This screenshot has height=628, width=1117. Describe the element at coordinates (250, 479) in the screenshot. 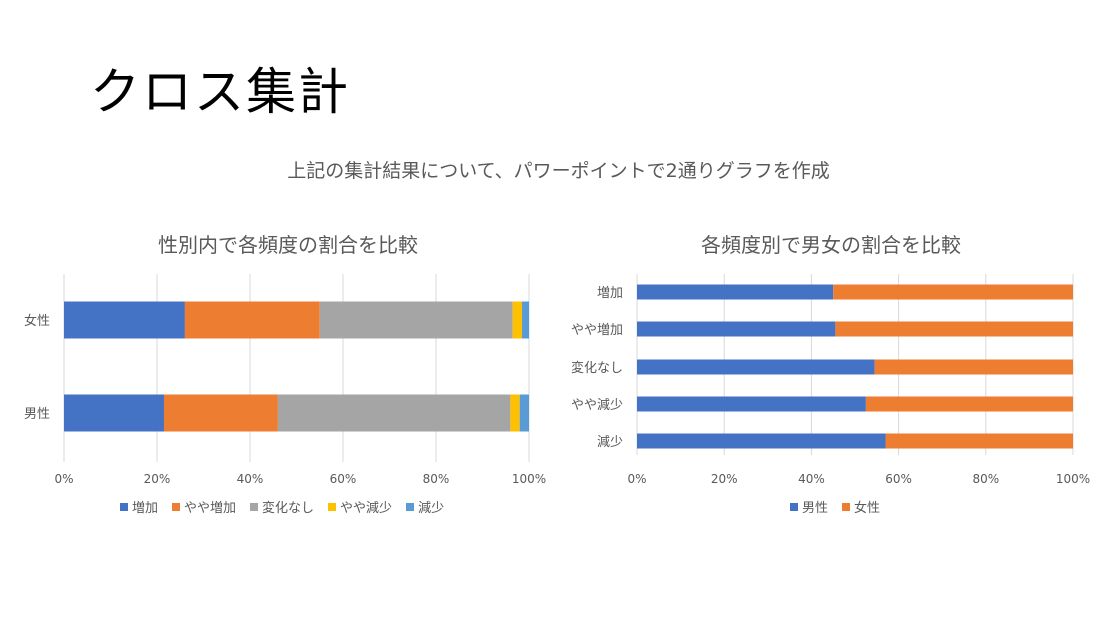

I see `chart-1-tick-label: 40%` at that location.